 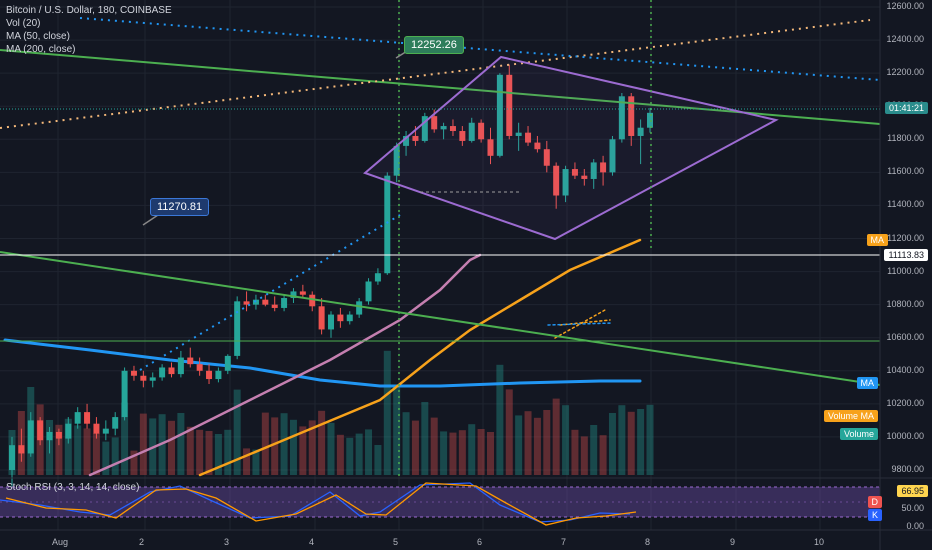 I want to click on countdown-badge: 01:41:21, so click(x=906, y=108).